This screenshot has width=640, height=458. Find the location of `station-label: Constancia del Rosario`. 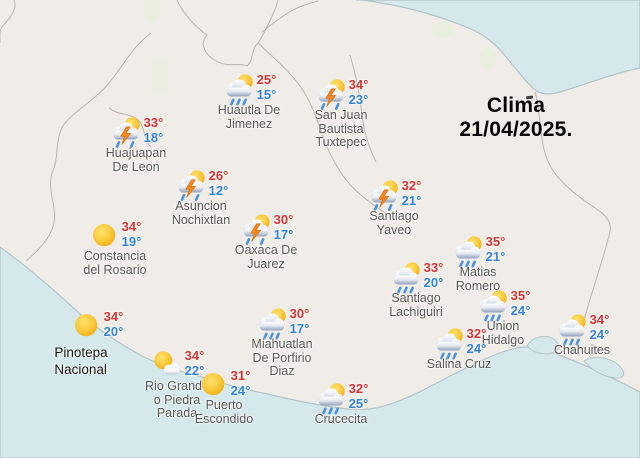

station-label: Constancia del Rosario is located at coordinates (115, 263).